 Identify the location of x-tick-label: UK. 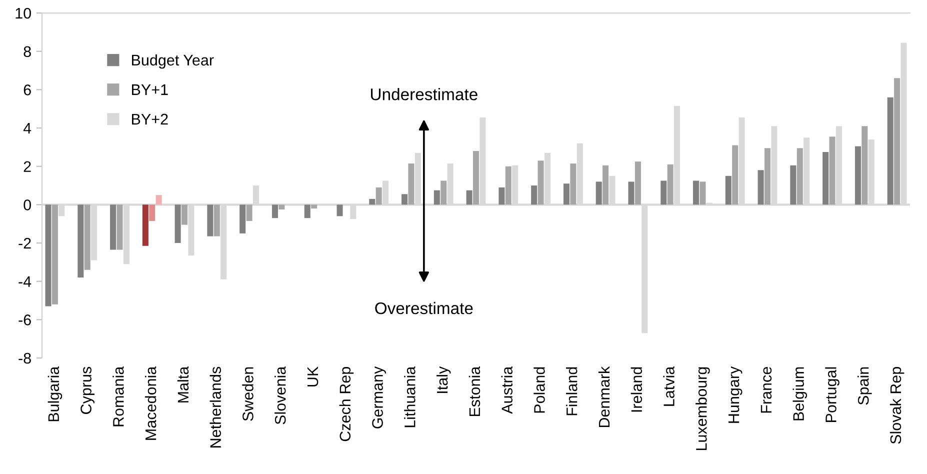
(313, 376).